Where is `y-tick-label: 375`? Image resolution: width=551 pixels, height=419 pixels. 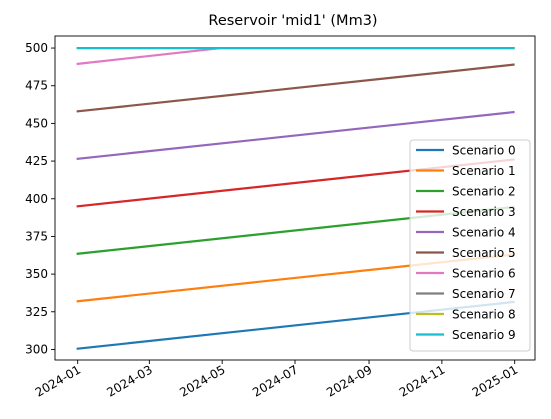 y-tick-label: 375 is located at coordinates (36, 236).